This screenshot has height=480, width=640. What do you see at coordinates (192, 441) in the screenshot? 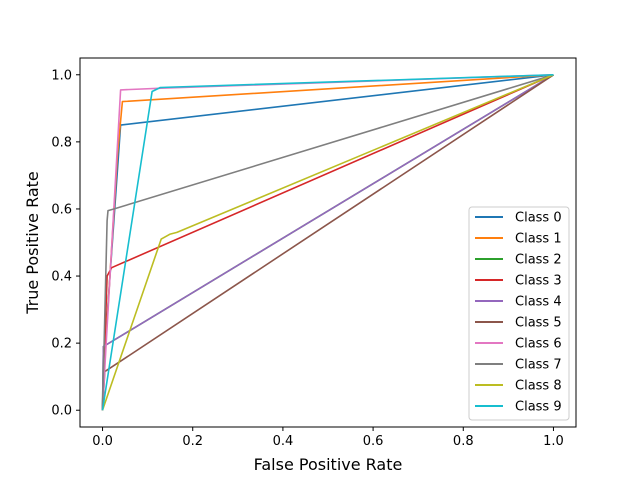
I see `x-tick-label: 0.2` at bounding box center [192, 441].